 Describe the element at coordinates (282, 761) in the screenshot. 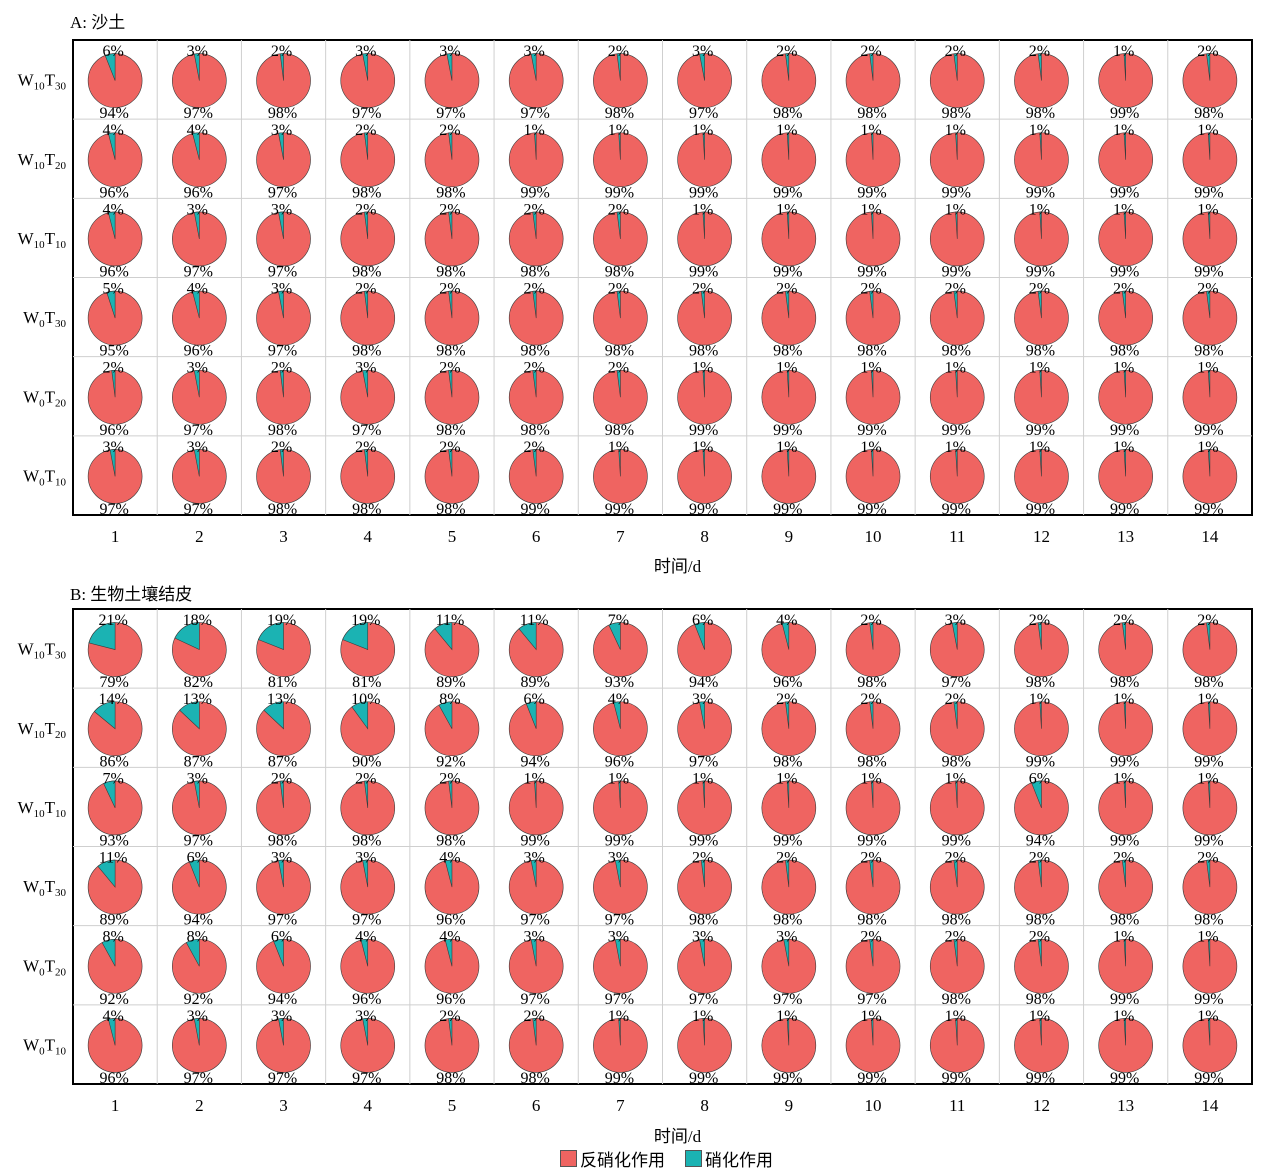

I see `pie-label-denitrification: 87%` at that location.